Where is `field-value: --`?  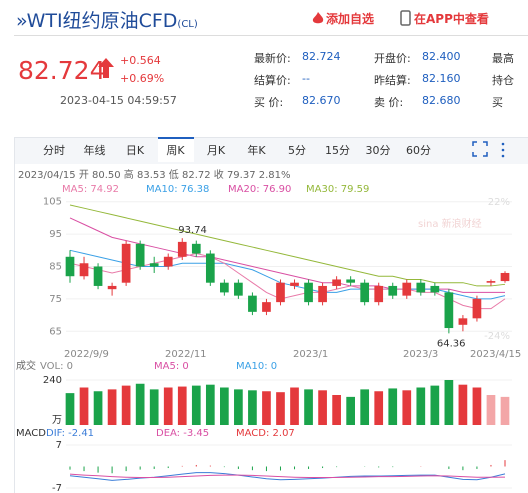
field-value: -- is located at coordinates (306, 78).